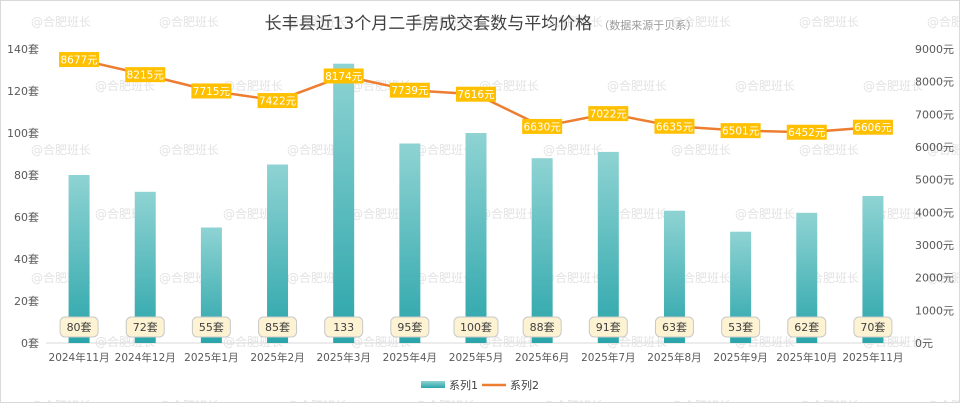 This screenshot has width=960, height=406. Describe the element at coordinates (924, 343) in the screenshot. I see `y-right-tick-label: 0元` at that location.